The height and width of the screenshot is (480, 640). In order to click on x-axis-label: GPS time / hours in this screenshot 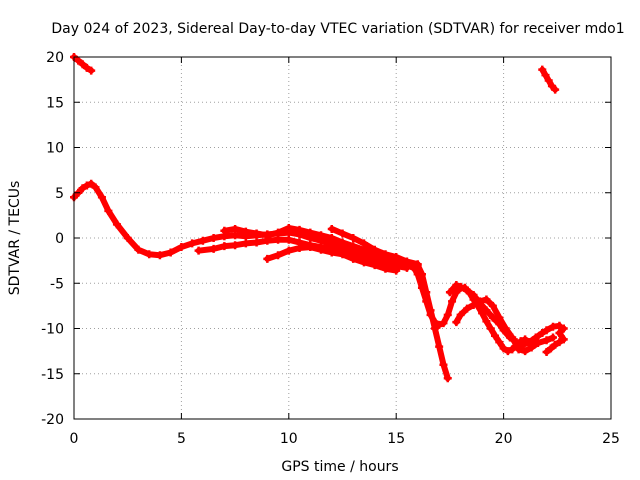, I will do `click(339, 467)`.